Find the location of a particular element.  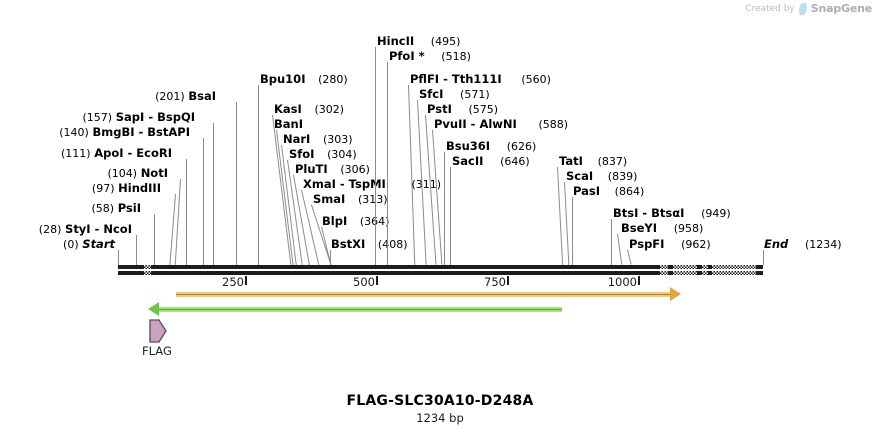

enzyme-name: PspFI is located at coordinates (647, 244).